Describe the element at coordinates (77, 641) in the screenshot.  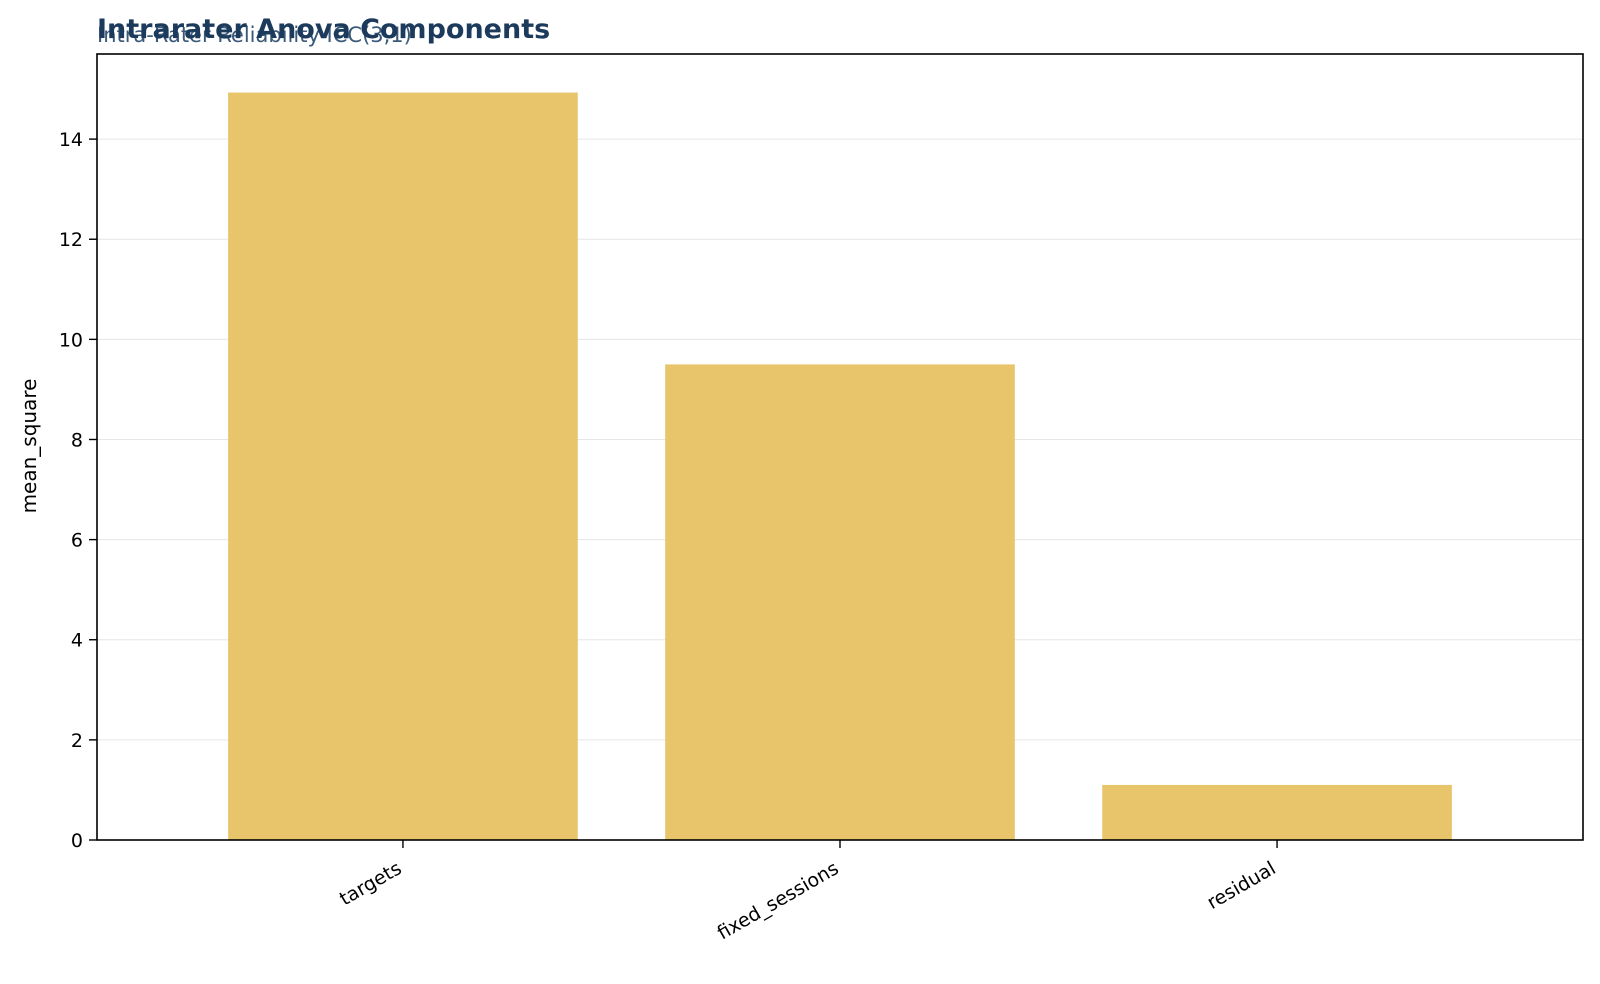
I see `y-tick-label-2: 4` at that location.